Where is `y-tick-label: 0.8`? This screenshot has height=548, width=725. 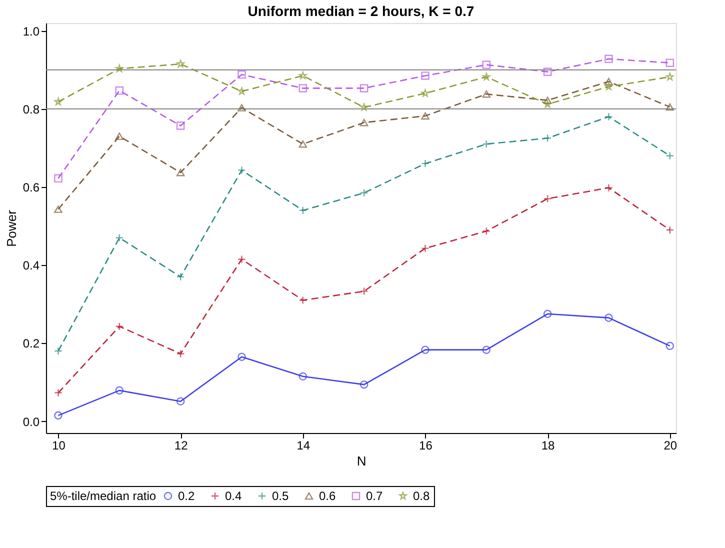
y-tick-label: 0.8 is located at coordinates (31, 109).